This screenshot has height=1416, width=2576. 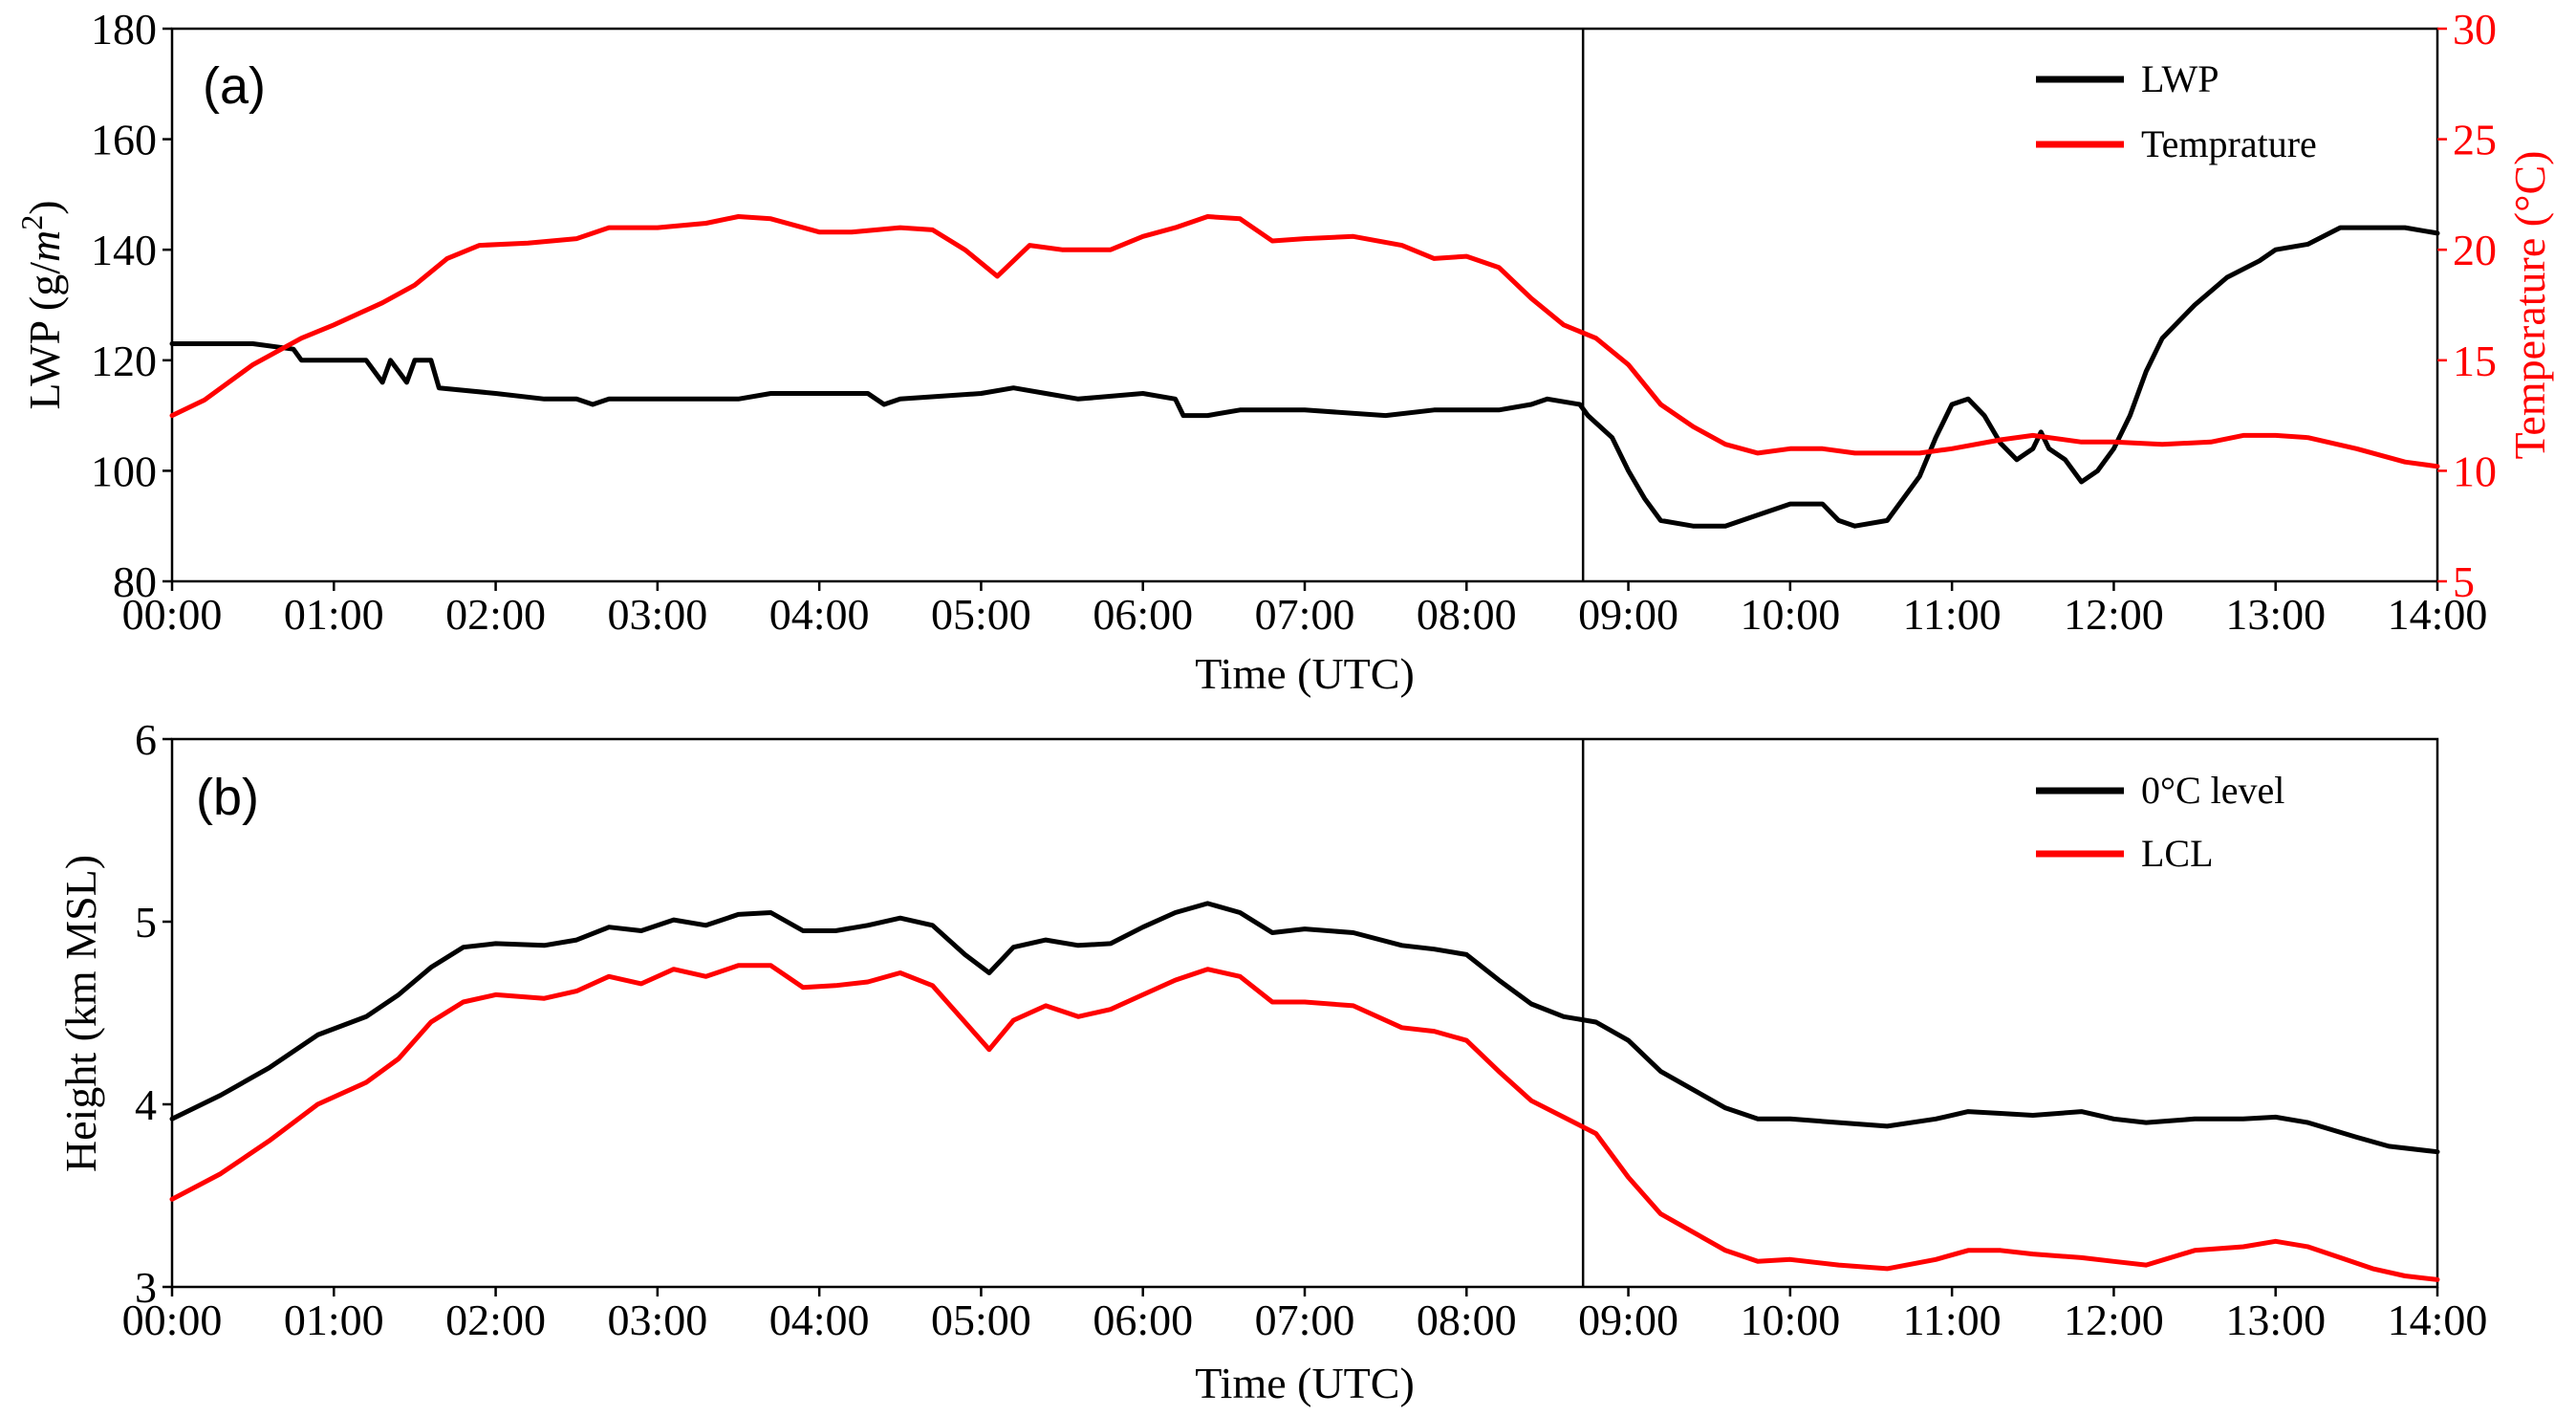 I want to click on y-right-tick-label: 10, so click(x=2475, y=471).